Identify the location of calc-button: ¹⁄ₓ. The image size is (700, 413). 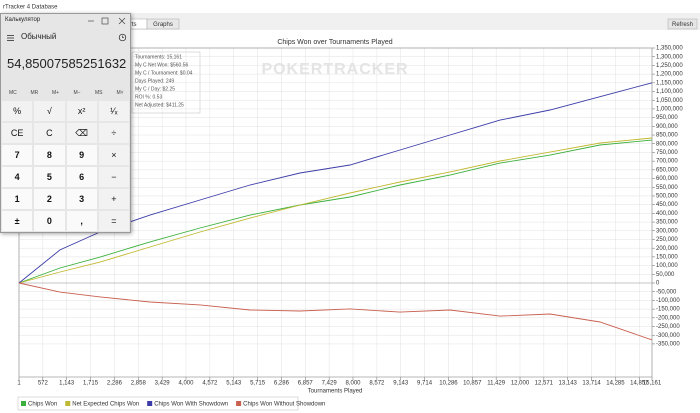
(113, 111).